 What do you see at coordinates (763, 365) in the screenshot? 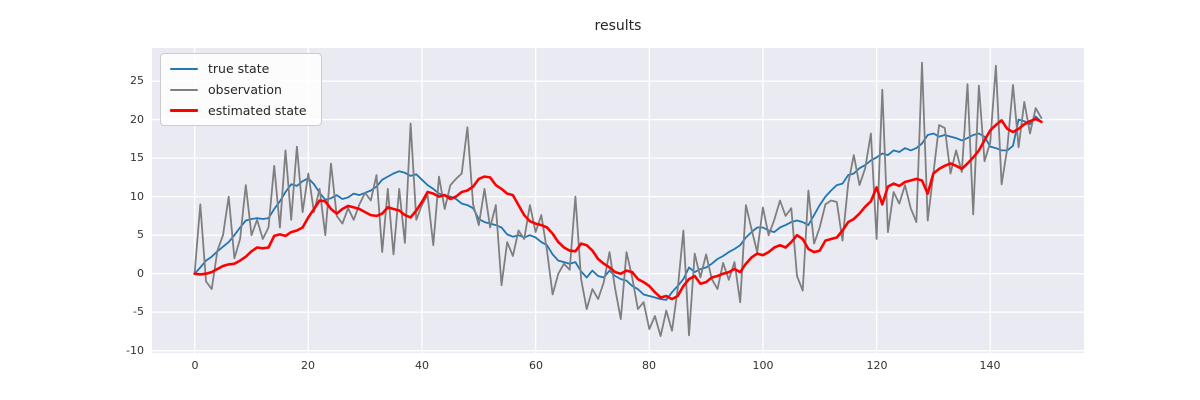
I see `x-tick-label: 100` at bounding box center [763, 365].